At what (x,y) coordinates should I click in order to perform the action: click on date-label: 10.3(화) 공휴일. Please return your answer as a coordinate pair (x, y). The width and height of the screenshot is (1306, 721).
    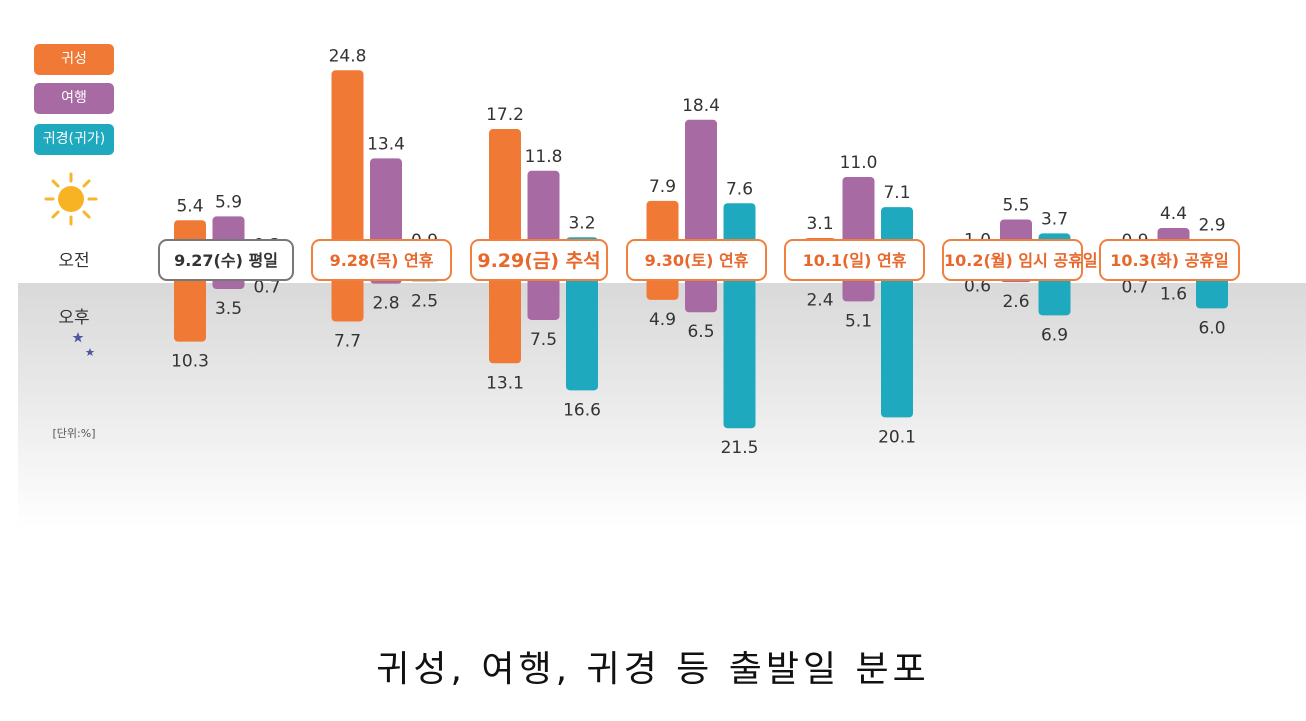
    Looking at the image, I should click on (1169, 260).